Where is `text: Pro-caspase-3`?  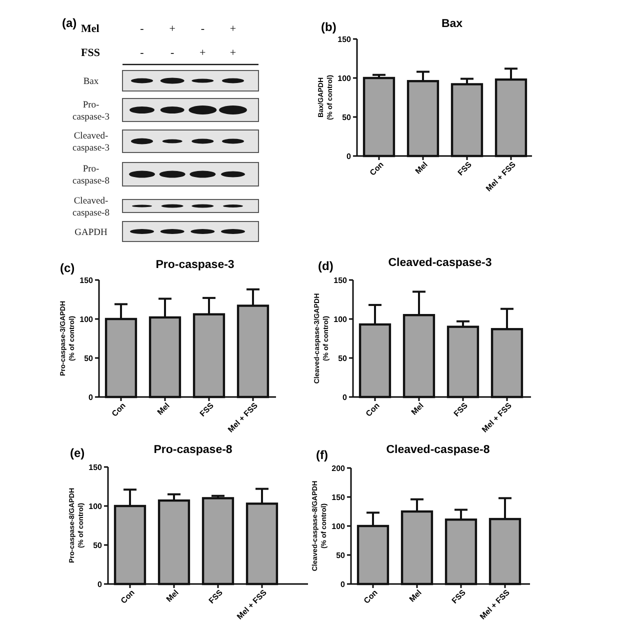
text: Pro-caspase-3 is located at coordinates (91, 111).